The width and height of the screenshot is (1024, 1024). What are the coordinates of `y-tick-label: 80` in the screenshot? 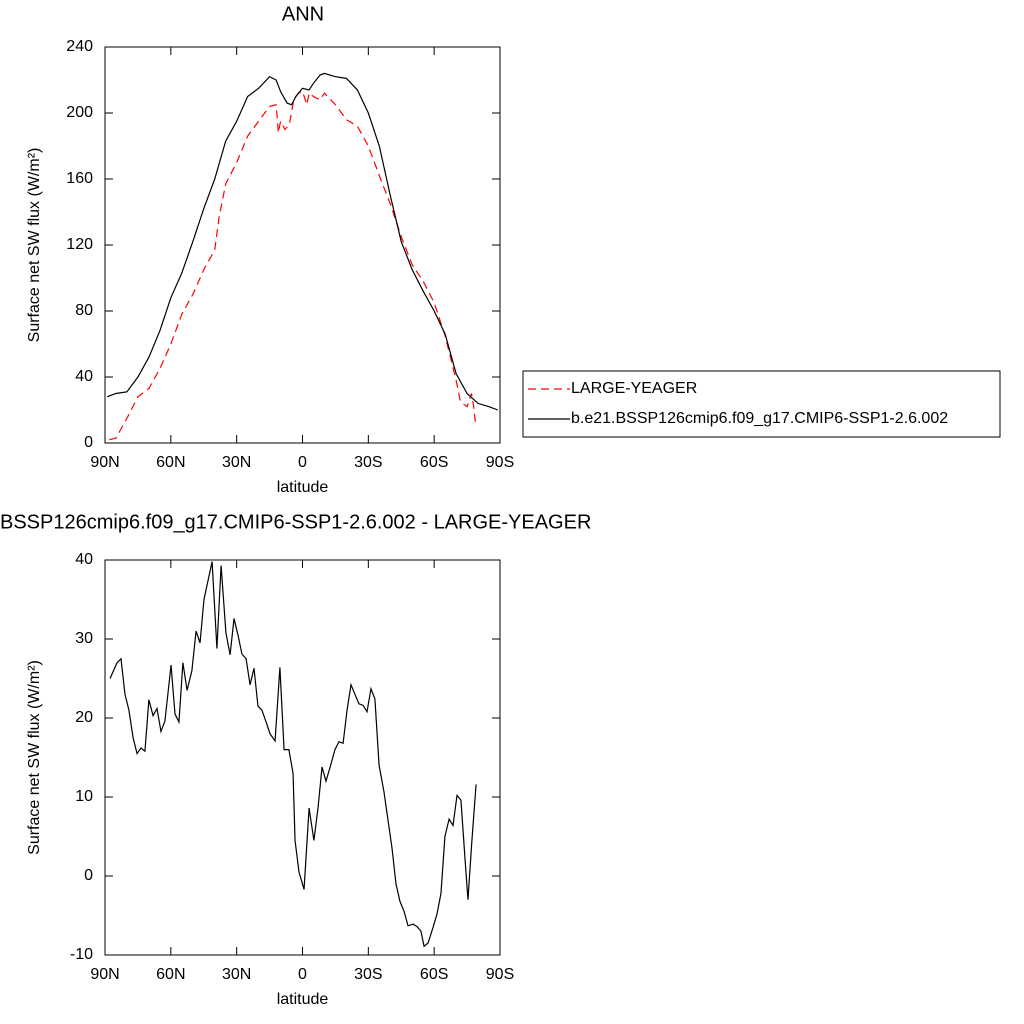 It's located at (84, 310).